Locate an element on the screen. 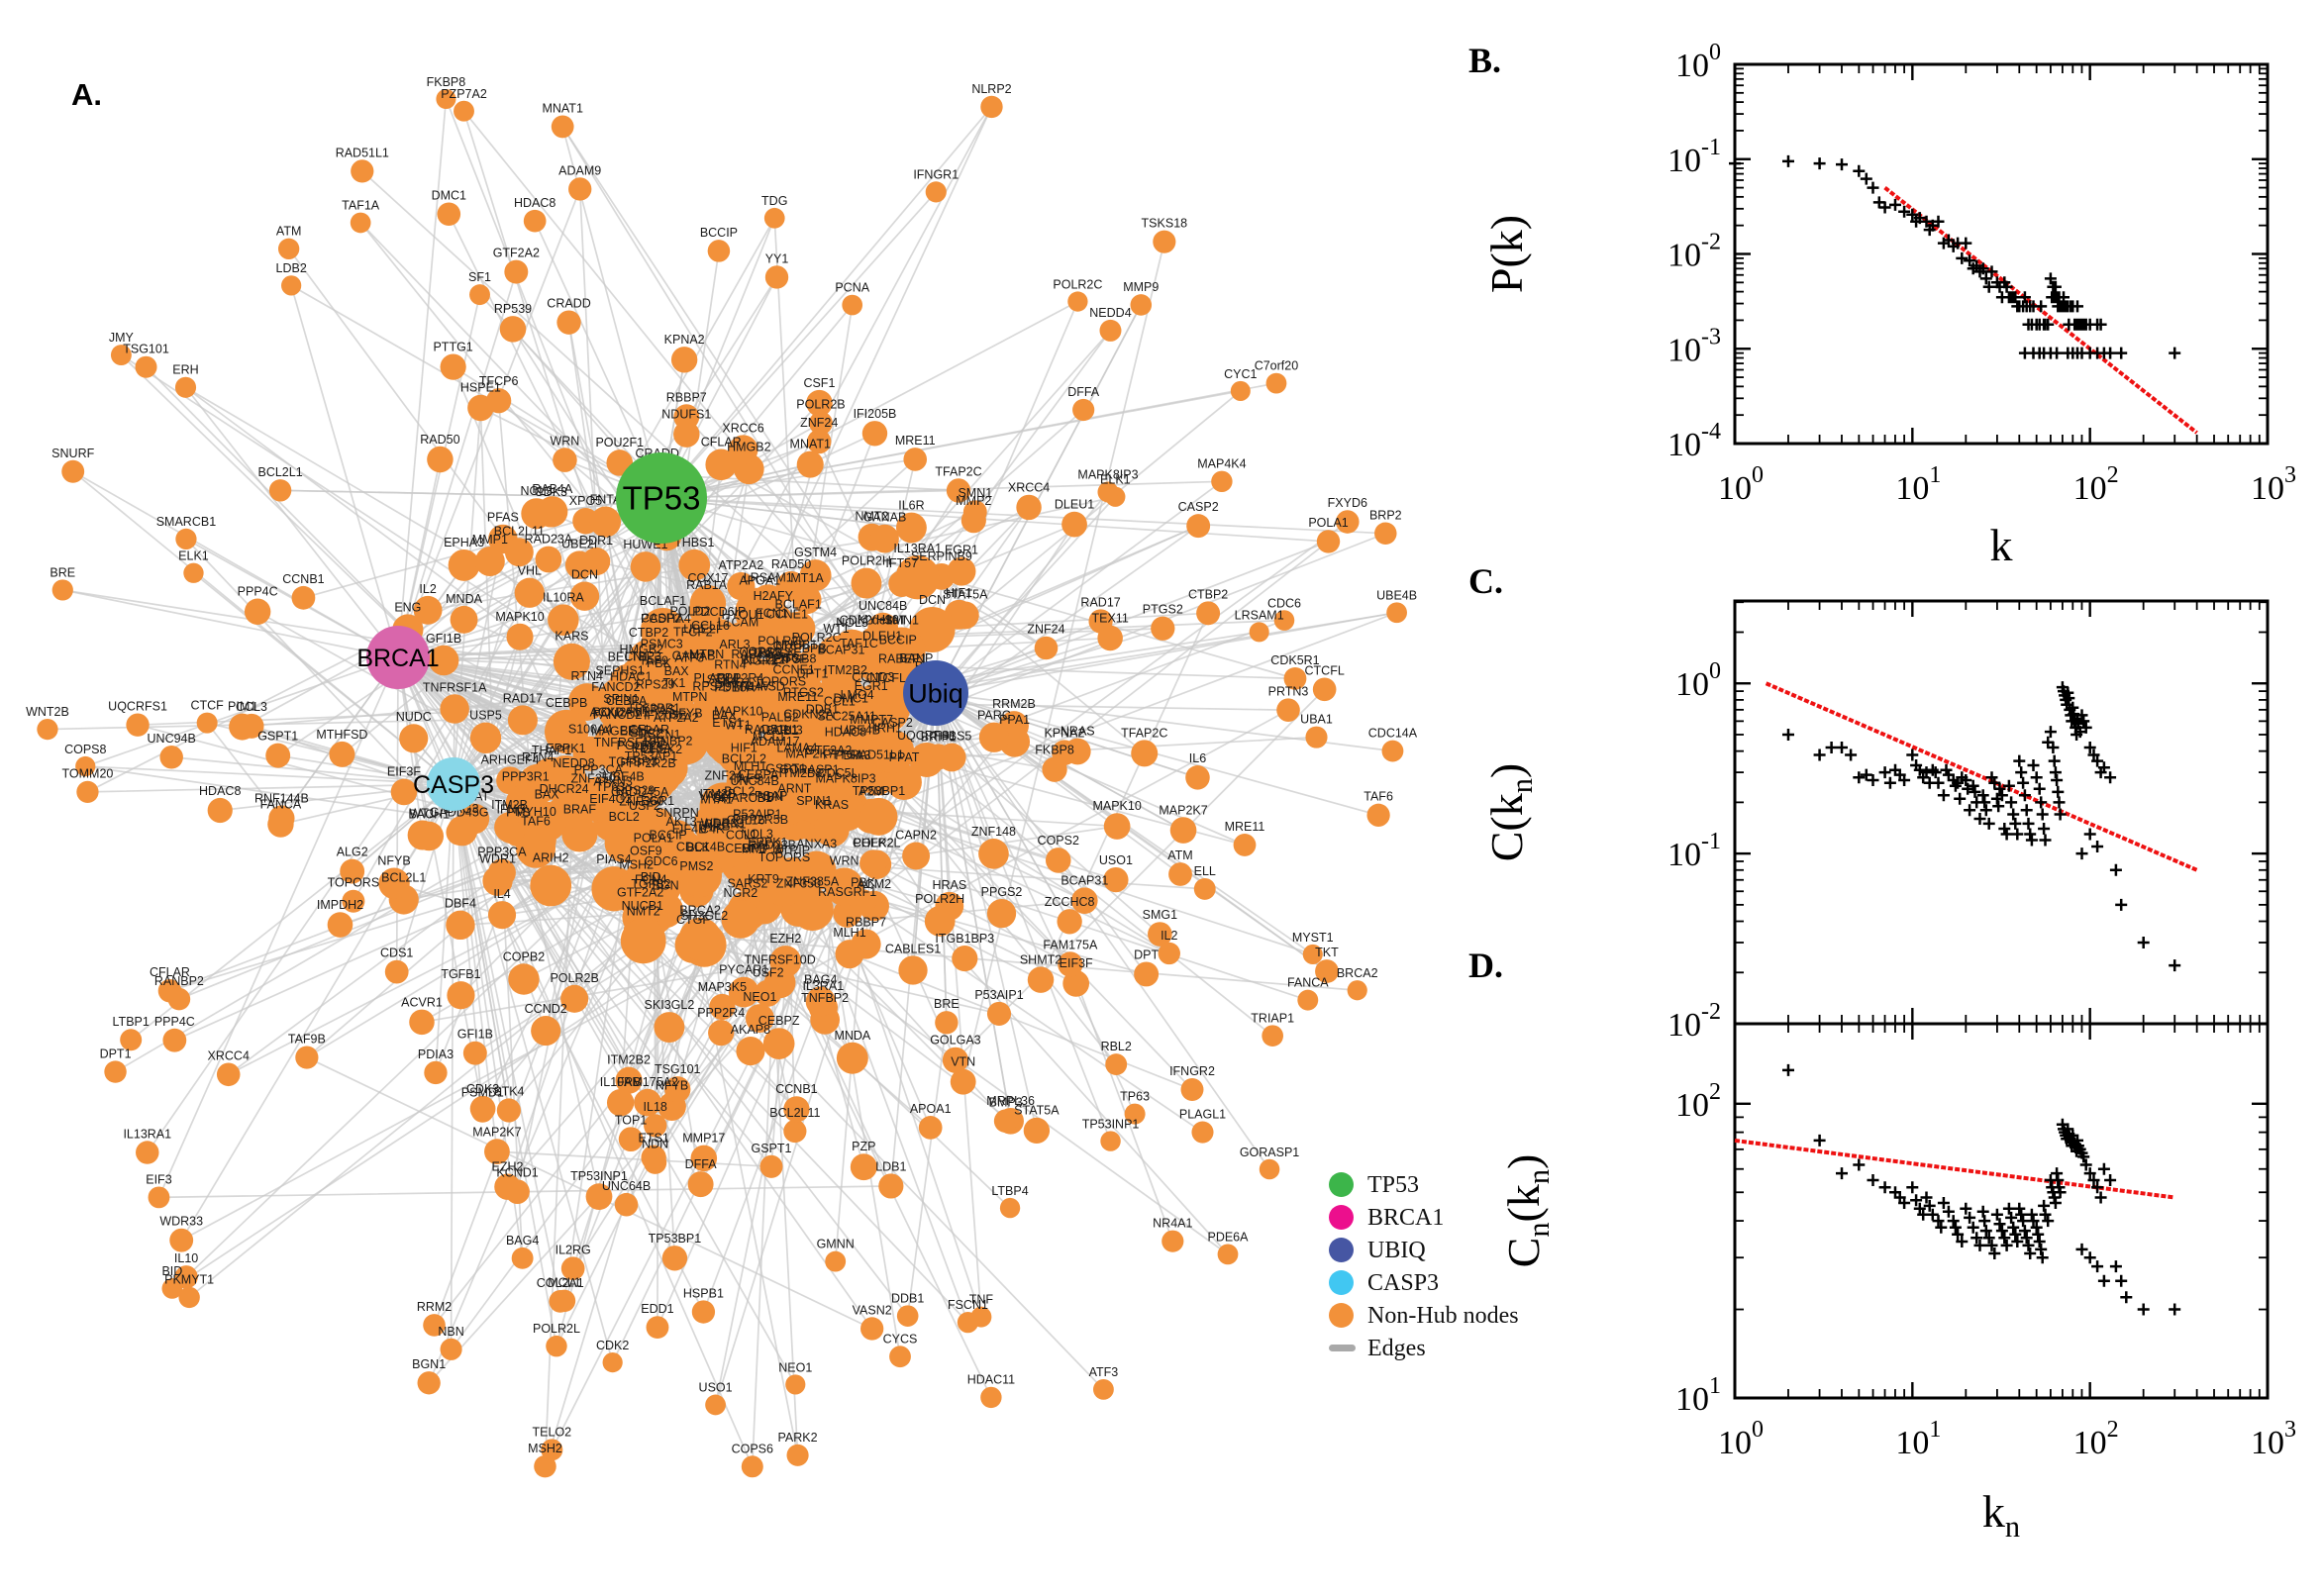 Image resolution: width=2323 pixels, height=1596 pixels. network-node-label: JMY is located at coordinates (122, 338).